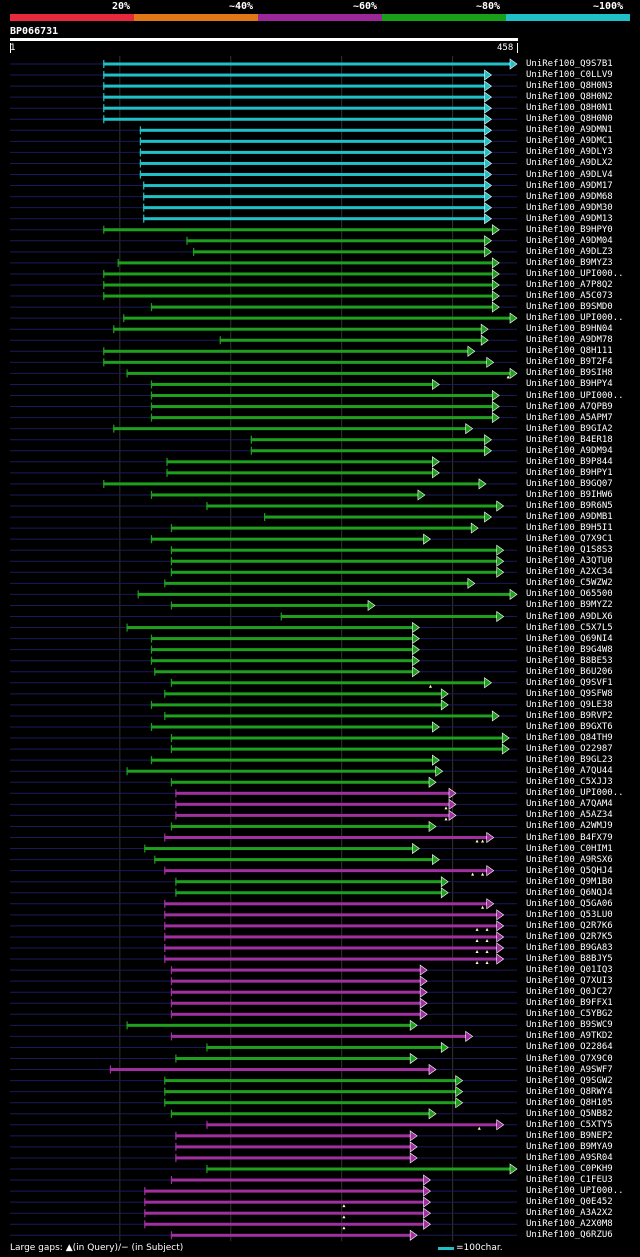  Describe the element at coordinates (569, 285) in the screenshot. I see `hit-label: UniRef100_A7P8Q2` at that location.